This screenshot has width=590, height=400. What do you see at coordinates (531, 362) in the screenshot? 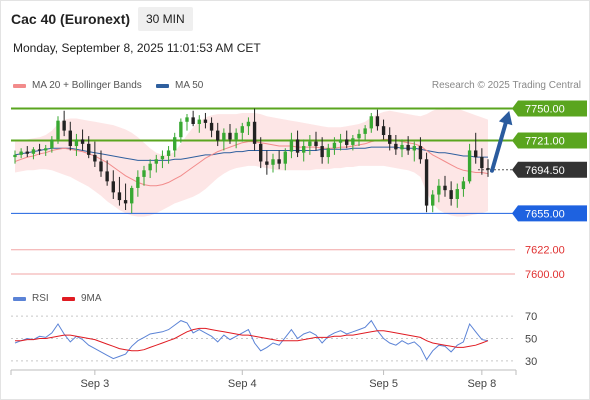
I see `rsi-tick-30: 30` at bounding box center [531, 362].